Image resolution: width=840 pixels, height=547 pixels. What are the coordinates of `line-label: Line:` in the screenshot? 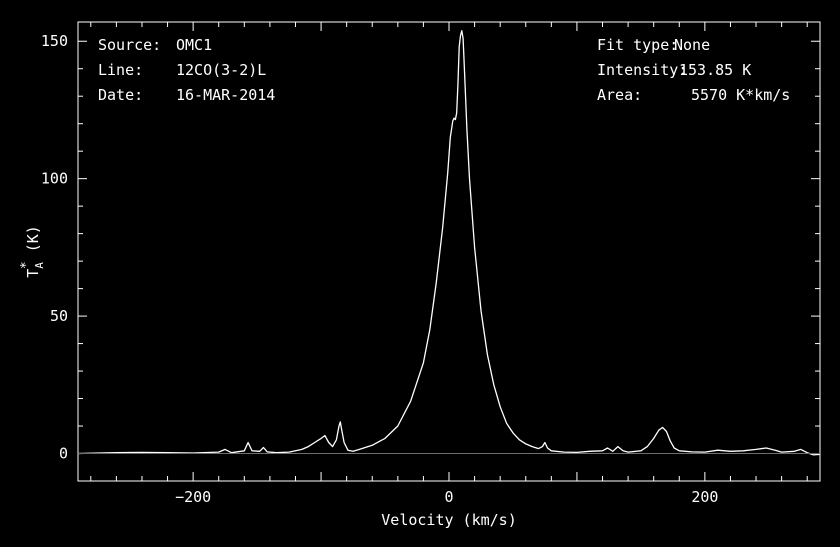 It's located at (121, 70).